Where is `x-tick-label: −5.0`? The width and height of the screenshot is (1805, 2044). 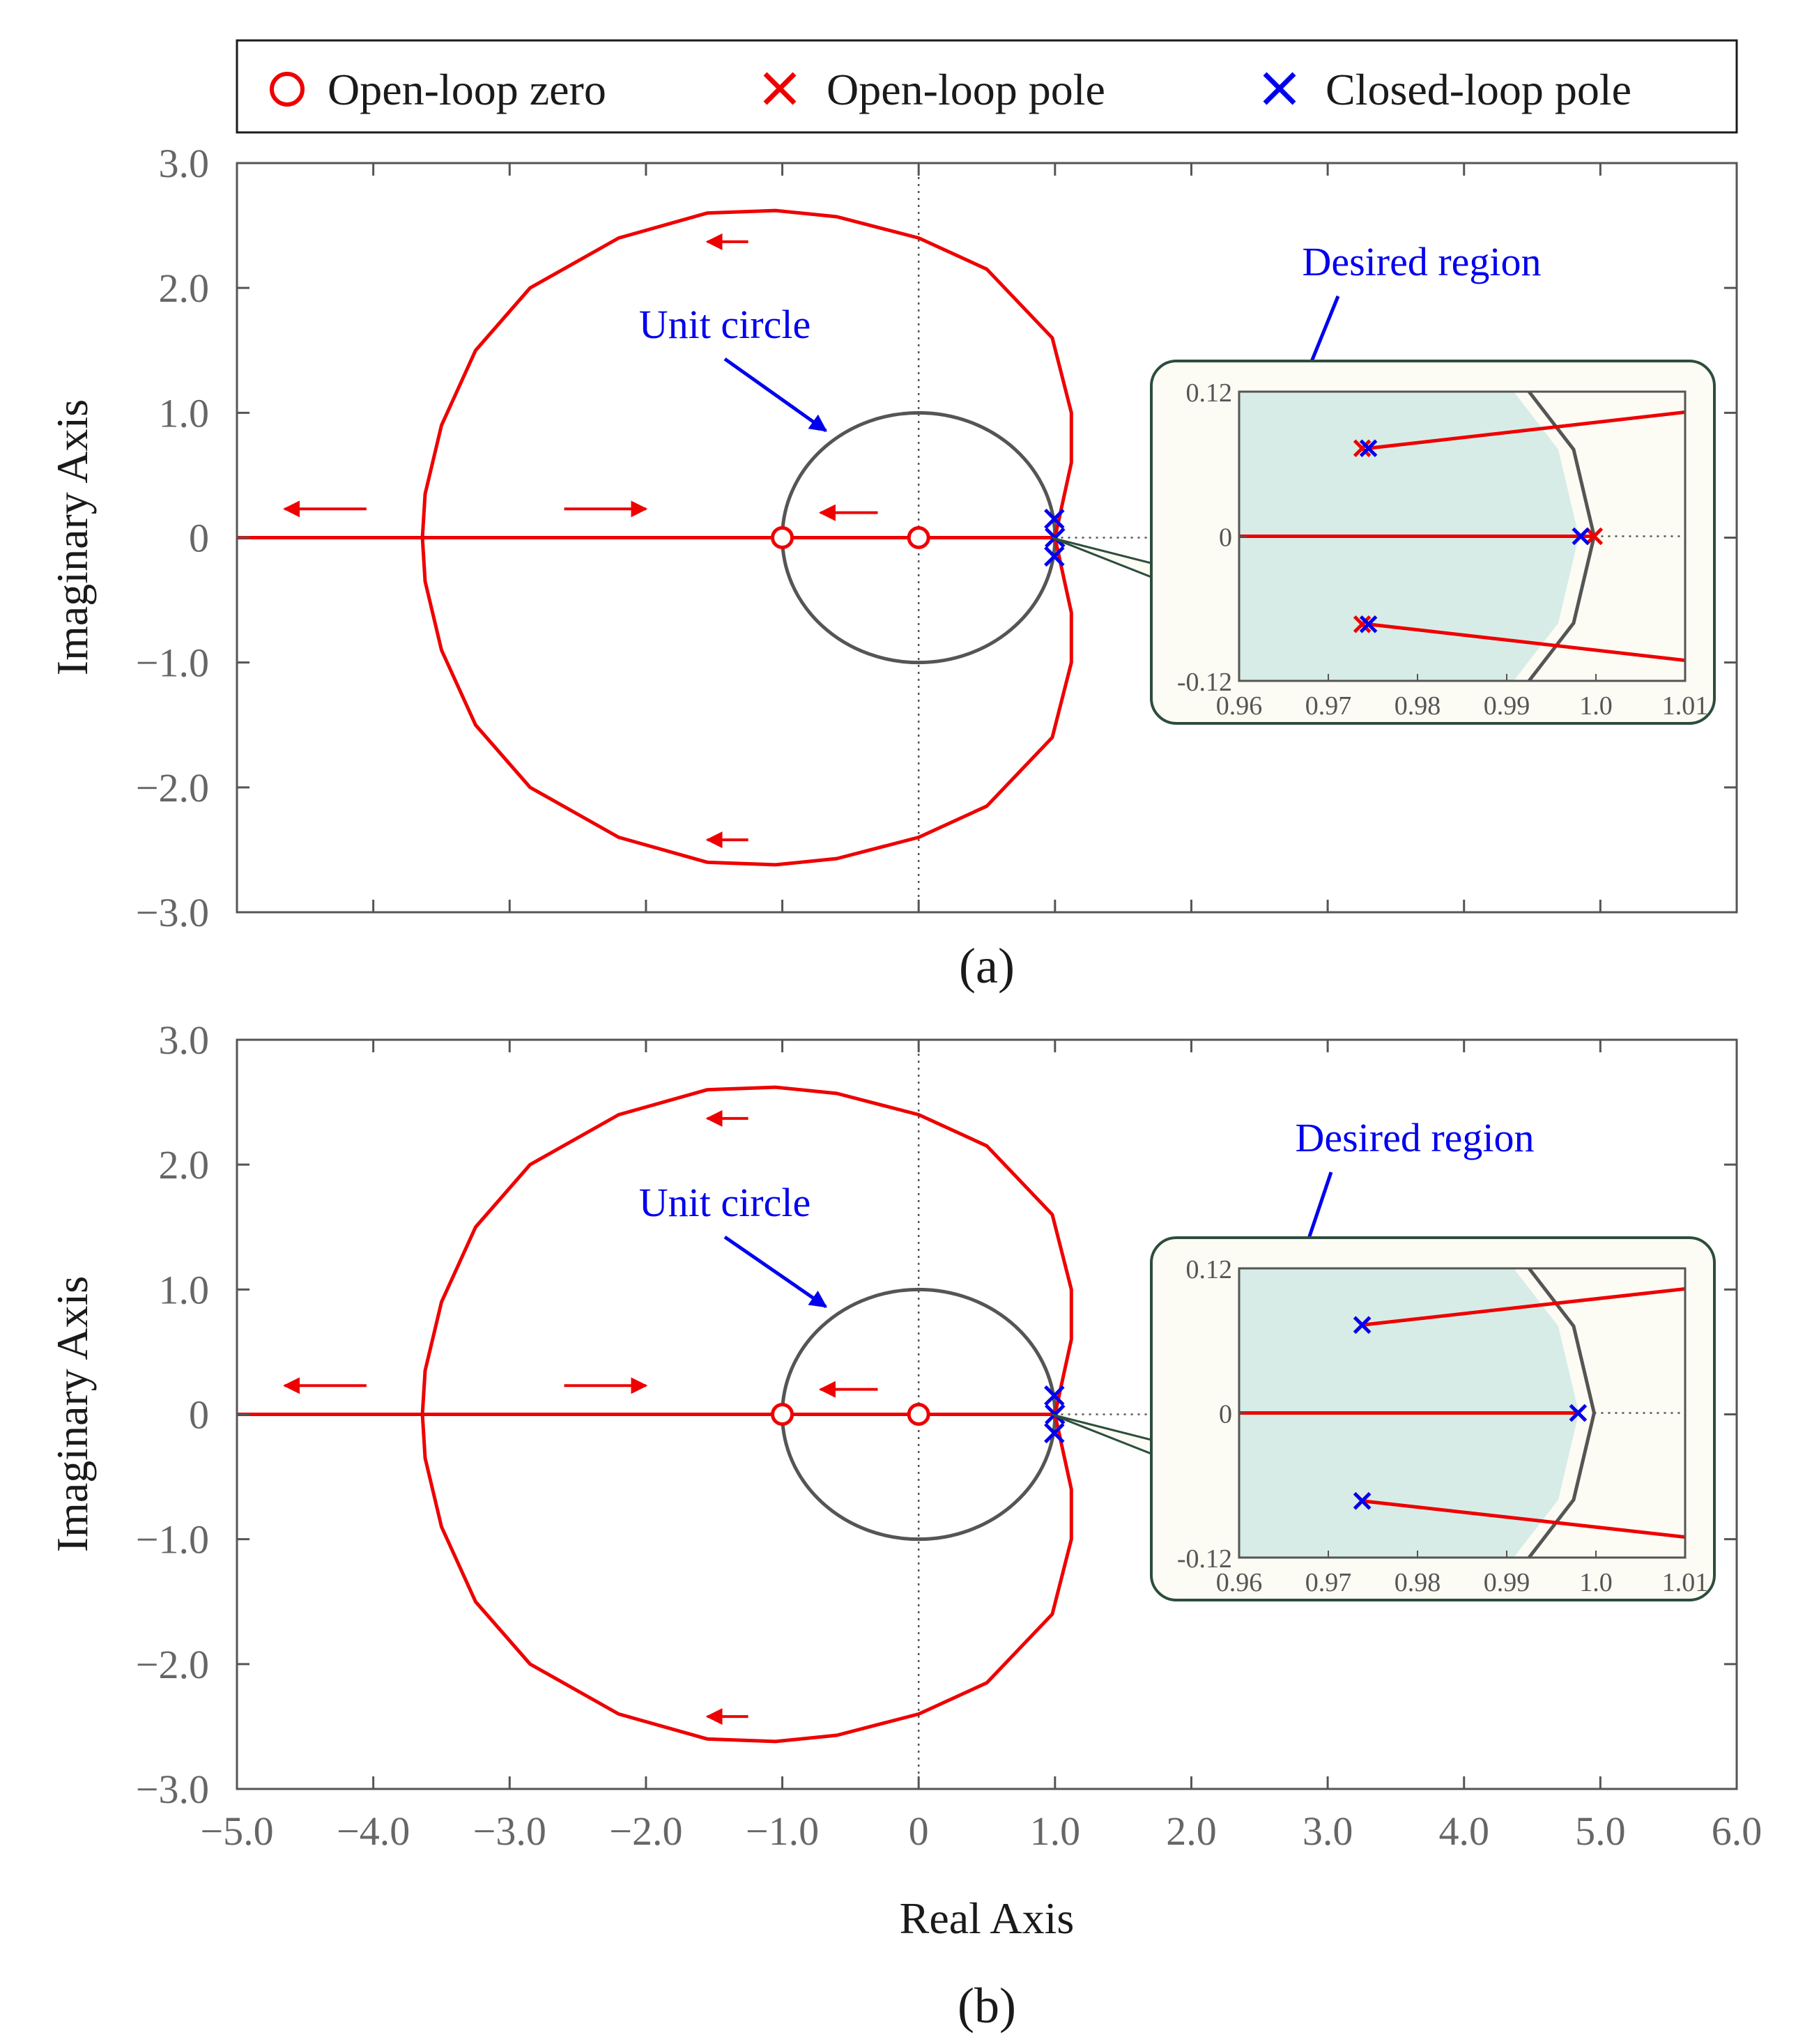
x-tick-label: −5.0 is located at coordinates (237, 1831).